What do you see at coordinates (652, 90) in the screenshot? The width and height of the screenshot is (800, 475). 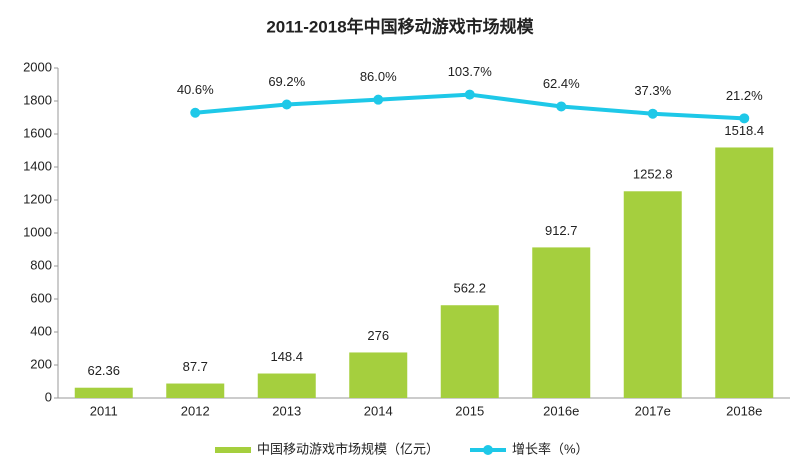 I see `line-value-label: 37.3%` at bounding box center [652, 90].